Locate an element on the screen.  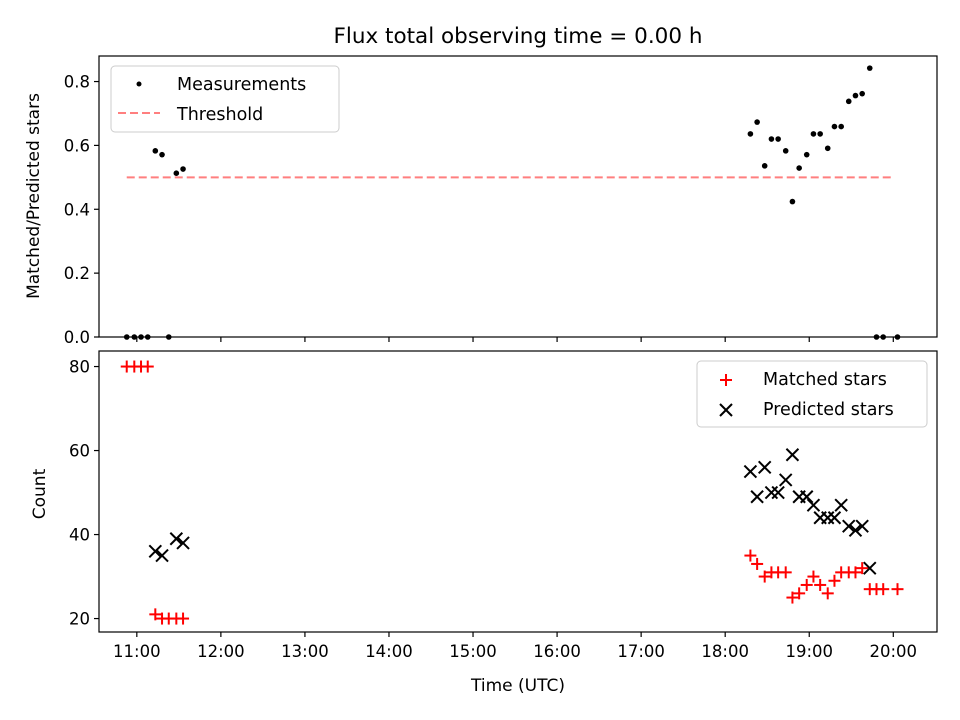
x-tick-label: 18:00 is located at coordinates (725, 651).